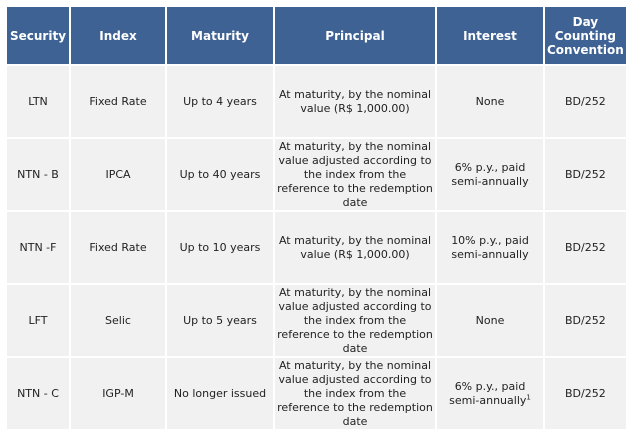  I want to click on cell-maturity: Up to 40 years, so click(220, 174).